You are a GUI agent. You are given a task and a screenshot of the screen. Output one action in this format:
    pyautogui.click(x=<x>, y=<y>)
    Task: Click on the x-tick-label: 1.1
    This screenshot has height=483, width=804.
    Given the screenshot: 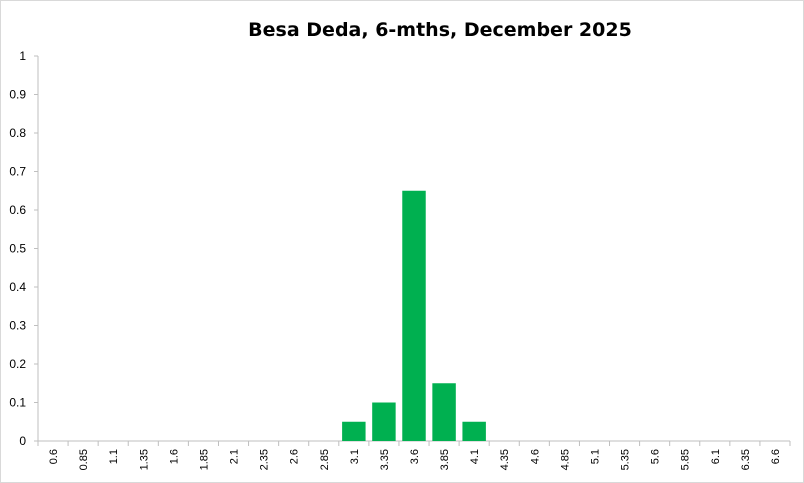 What is the action you would take?
    pyautogui.click(x=114, y=456)
    